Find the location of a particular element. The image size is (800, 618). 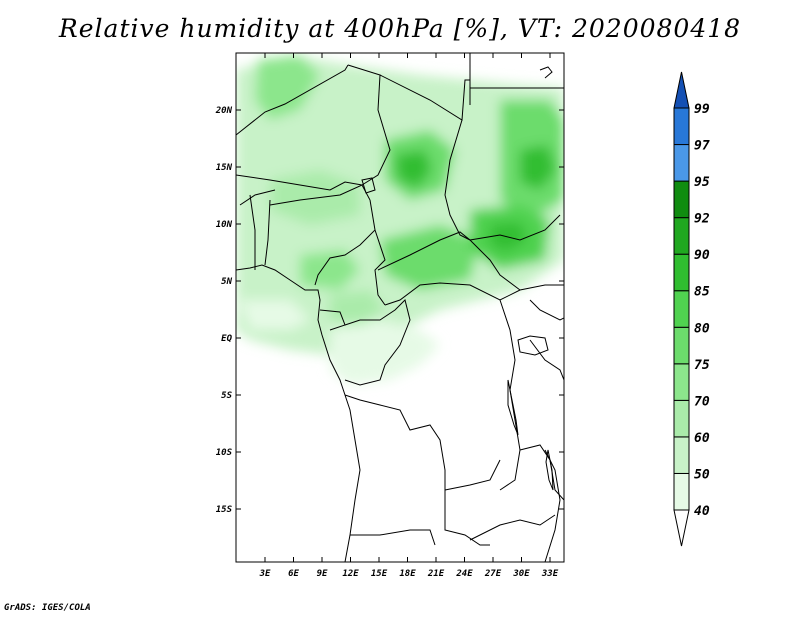

lon-label: 24E is located at coordinates (464, 574).